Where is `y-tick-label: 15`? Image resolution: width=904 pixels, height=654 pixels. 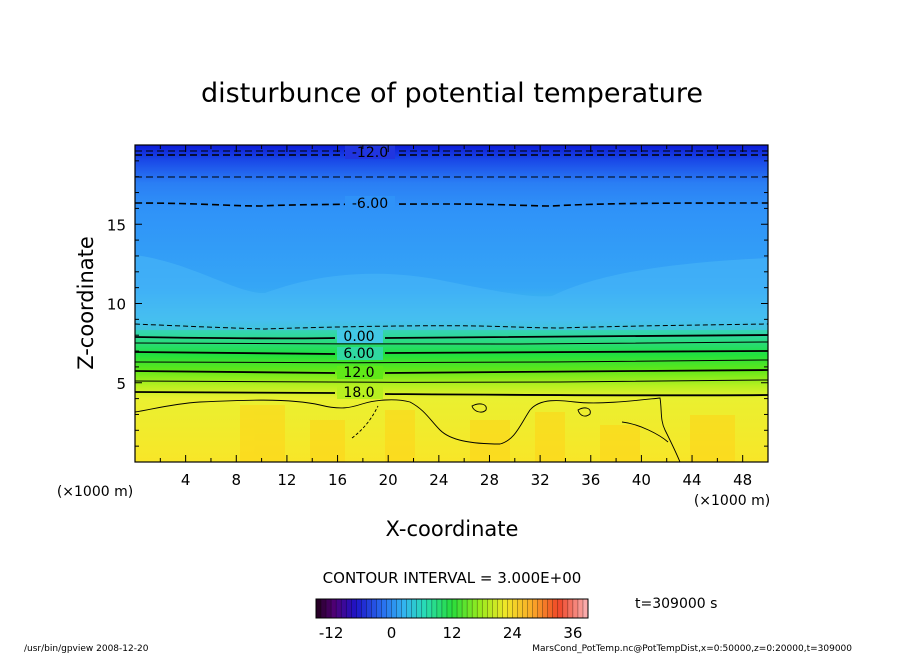
y-tick-label: 15 is located at coordinates (116, 225).